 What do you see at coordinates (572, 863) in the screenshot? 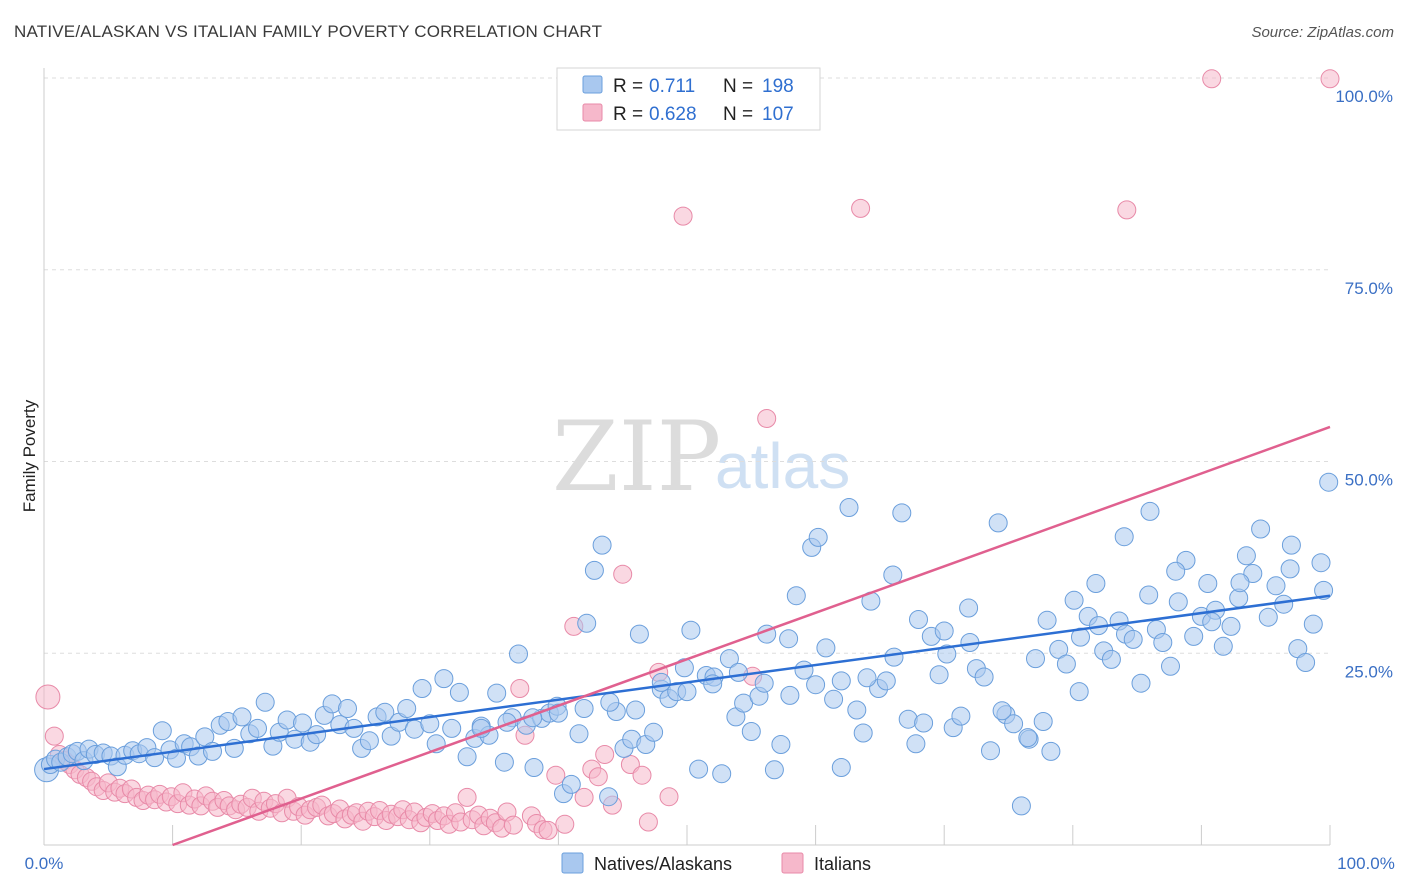
I see `bottom-legend-swatch-natives` at bounding box center [572, 863].